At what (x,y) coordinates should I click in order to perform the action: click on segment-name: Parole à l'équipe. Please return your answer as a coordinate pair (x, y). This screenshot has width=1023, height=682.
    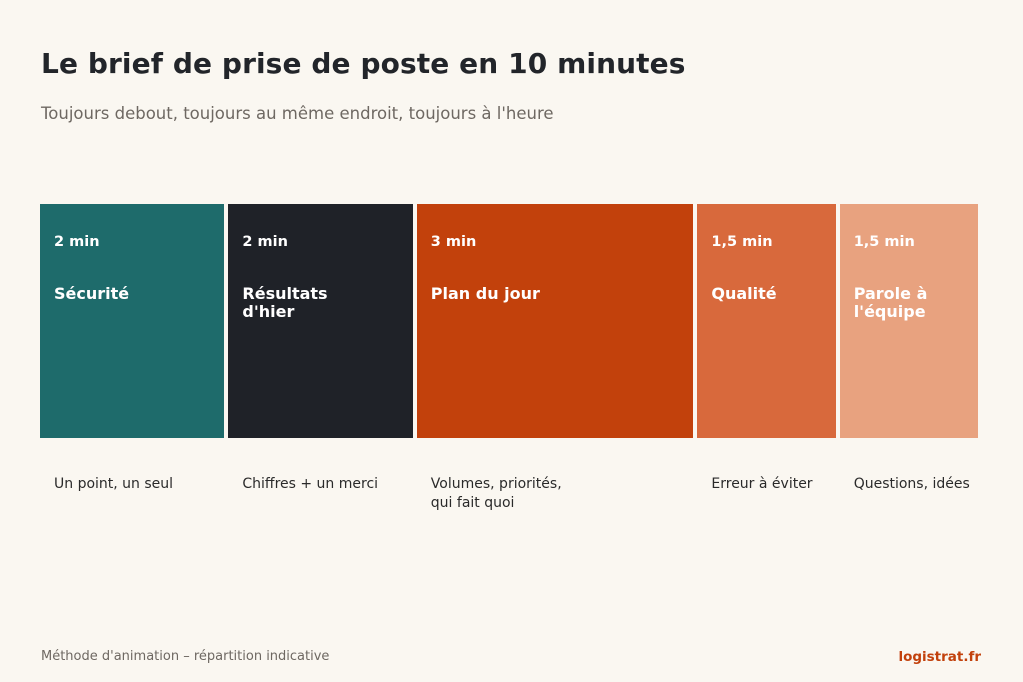
    Looking at the image, I should click on (890, 302).